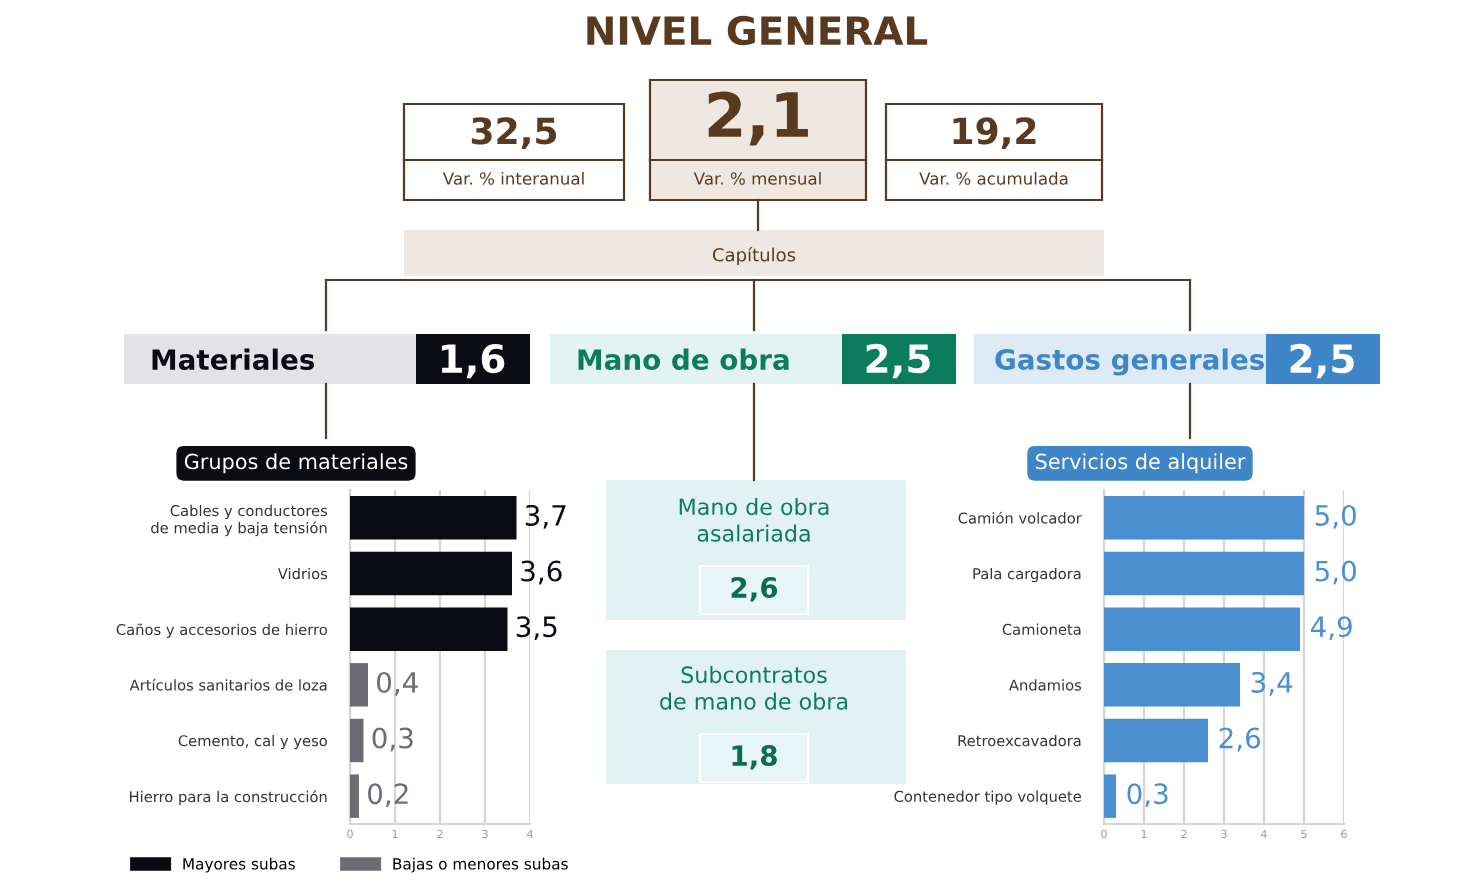 This screenshot has width=1480, height=894. Describe the element at coordinates (1140, 463) in the screenshot. I see `chart-title: Servicios de alquiler` at that location.